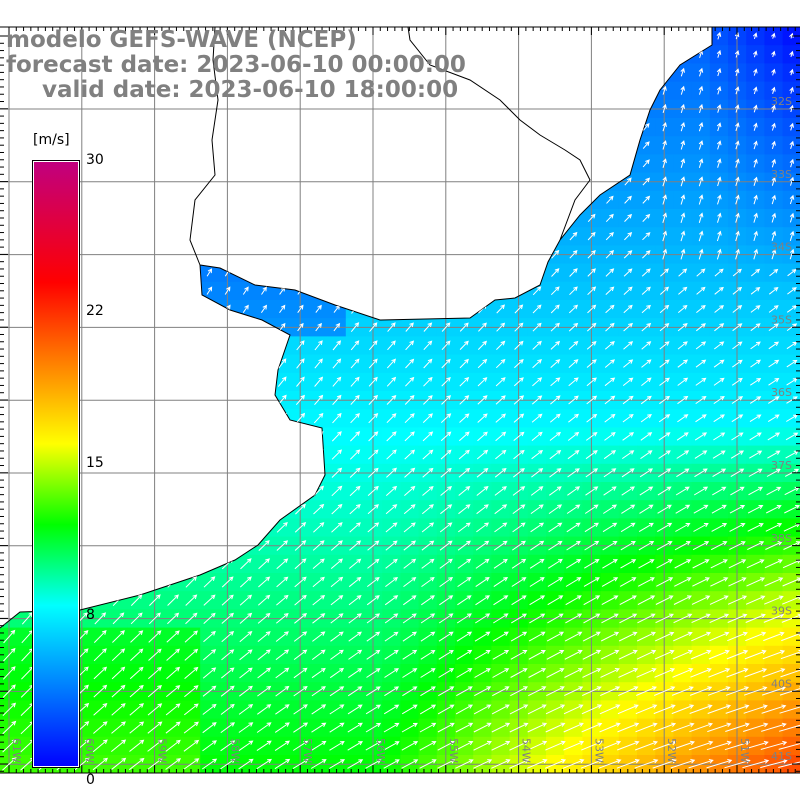  What do you see at coordinates (781, 101) in the screenshot?
I see `lat-label: 32S` at bounding box center [781, 101].